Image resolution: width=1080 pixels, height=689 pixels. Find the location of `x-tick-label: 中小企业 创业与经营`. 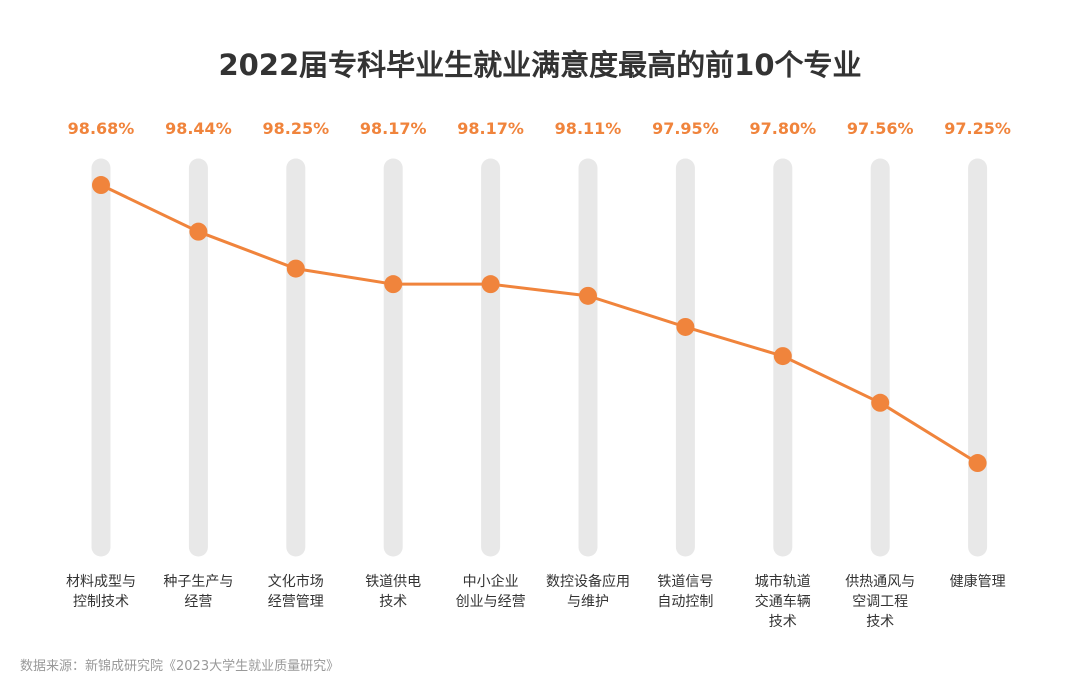

x-tick-label: 中小企业 创业与经营 is located at coordinates (490, 592).